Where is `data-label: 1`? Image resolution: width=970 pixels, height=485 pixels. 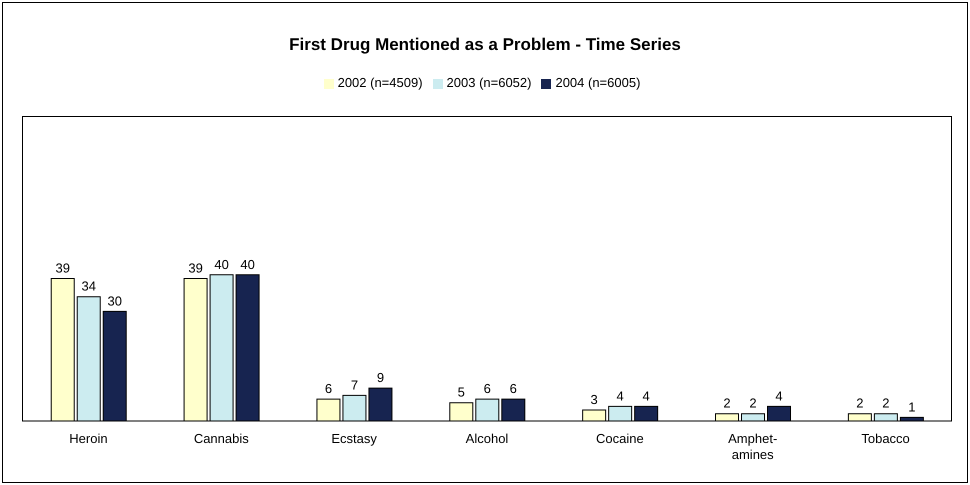
data-label: 1 is located at coordinates (912, 406).